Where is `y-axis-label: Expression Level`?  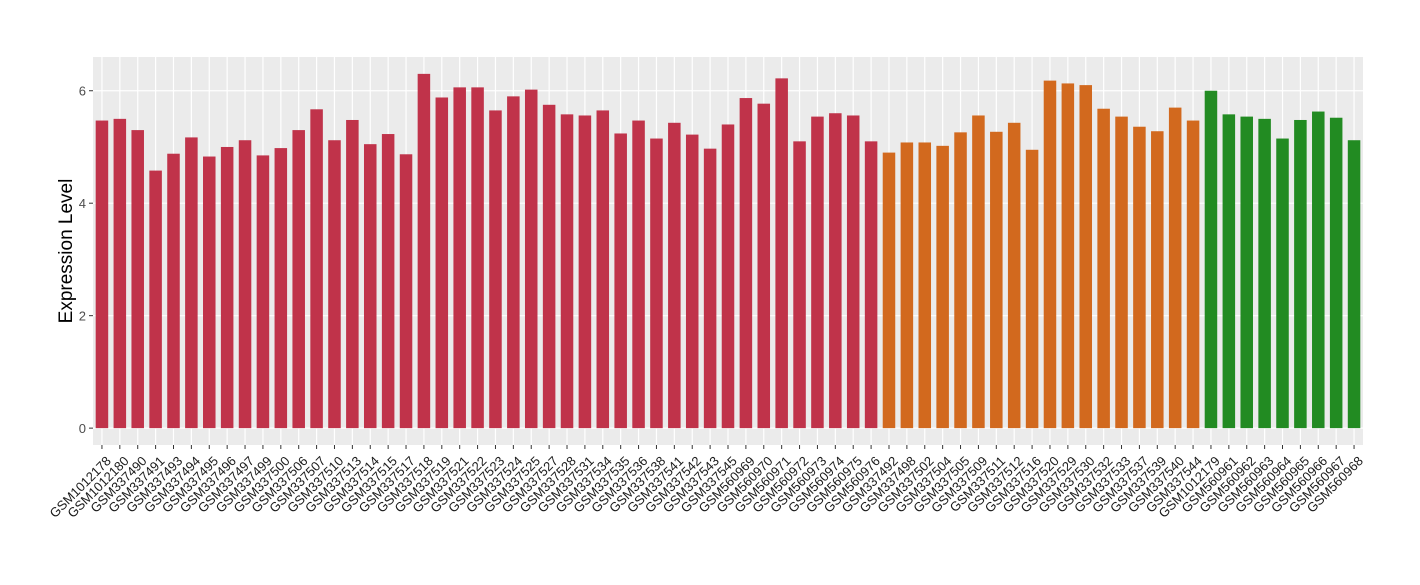
y-axis-label: Expression Level is located at coordinates (66, 251).